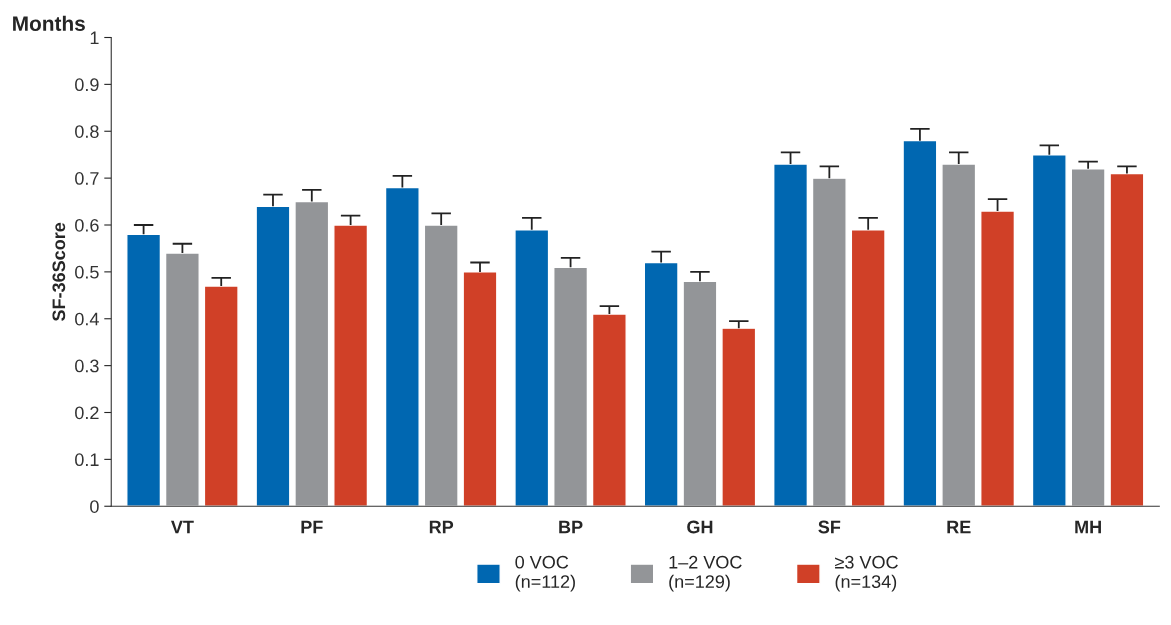  What do you see at coordinates (571, 527) in the screenshot?
I see `x-tick-label: BP` at bounding box center [571, 527].